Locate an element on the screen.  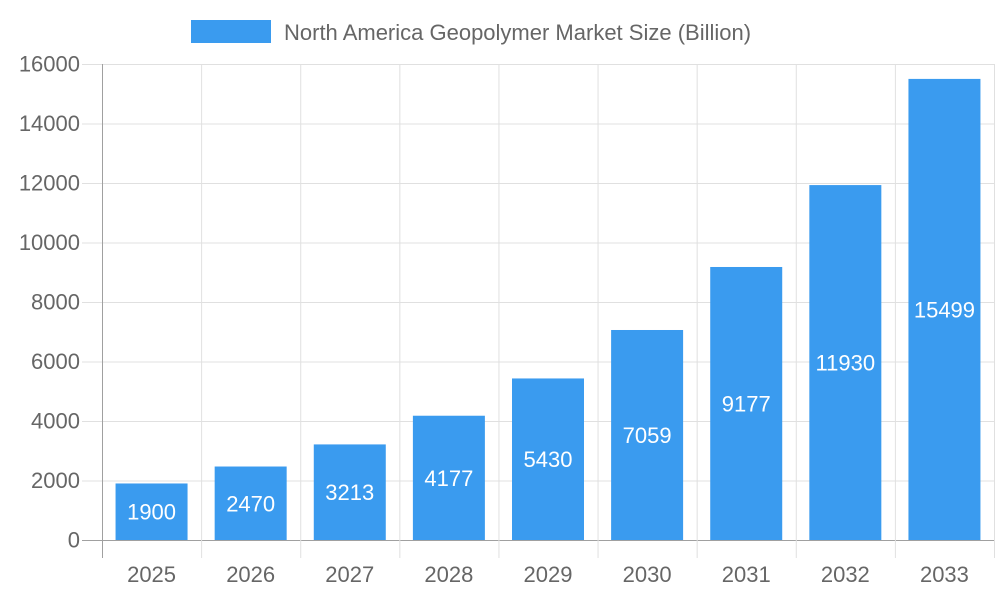
x-tick-label: 2032 is located at coordinates (845, 574).